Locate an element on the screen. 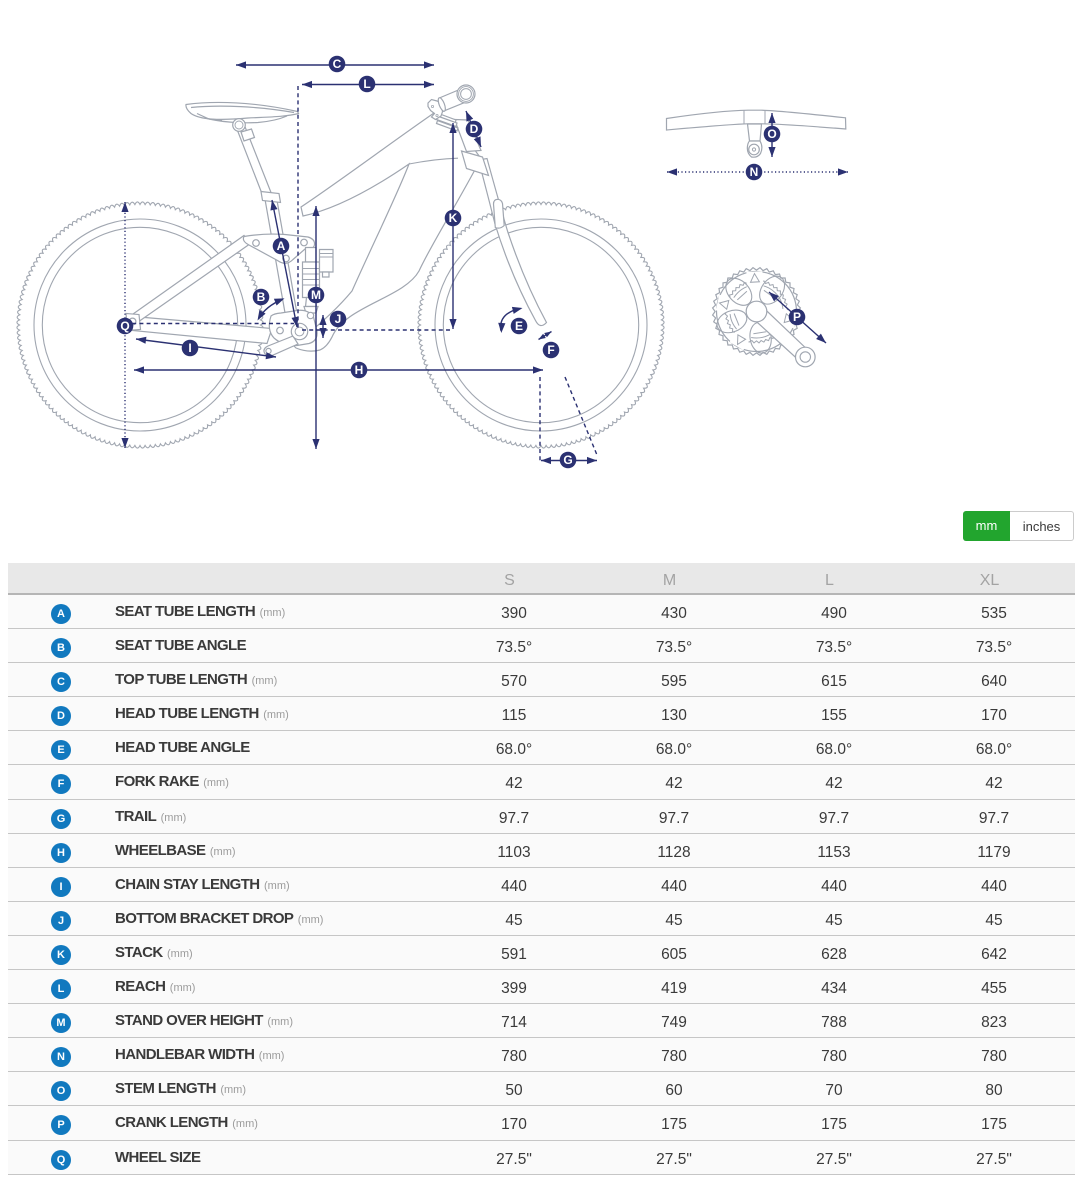 Image resolution: width=1084 pixels, height=1191 pixels. svg-text: F is located at coordinates (550, 350).